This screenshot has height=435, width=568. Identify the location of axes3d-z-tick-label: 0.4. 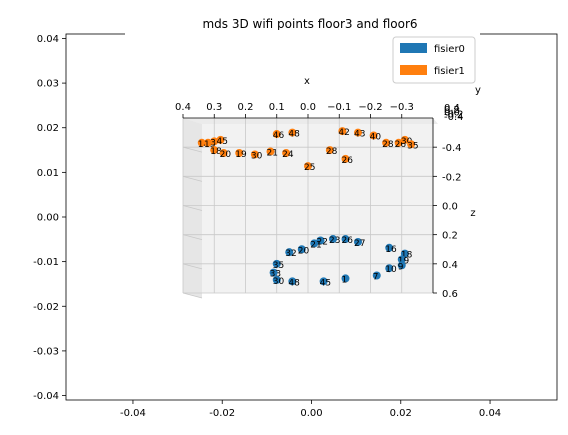
(450, 265).